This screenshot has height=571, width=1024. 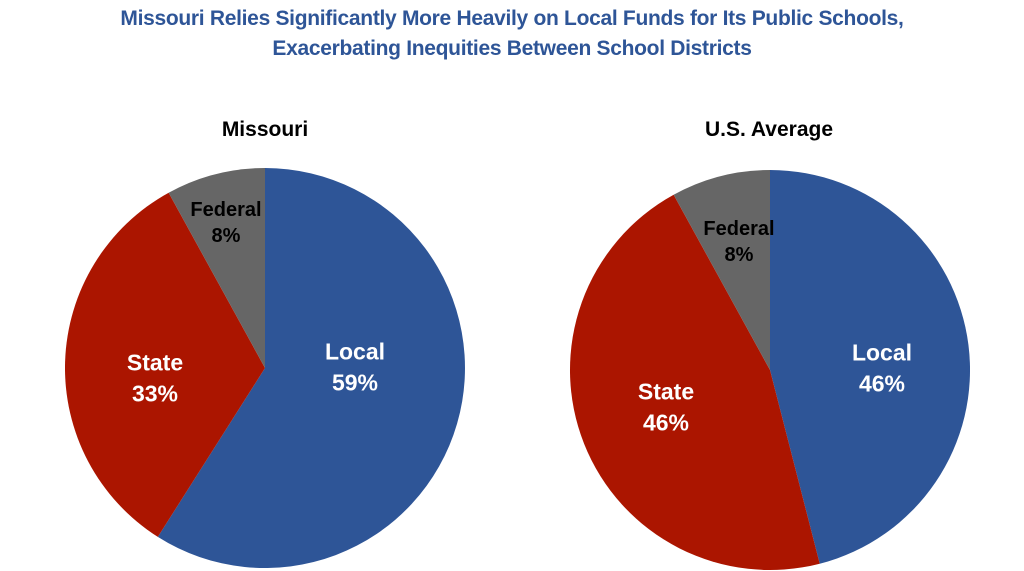 What do you see at coordinates (226, 236) in the screenshot?
I see `missouri-label-federal-value: 8%` at bounding box center [226, 236].